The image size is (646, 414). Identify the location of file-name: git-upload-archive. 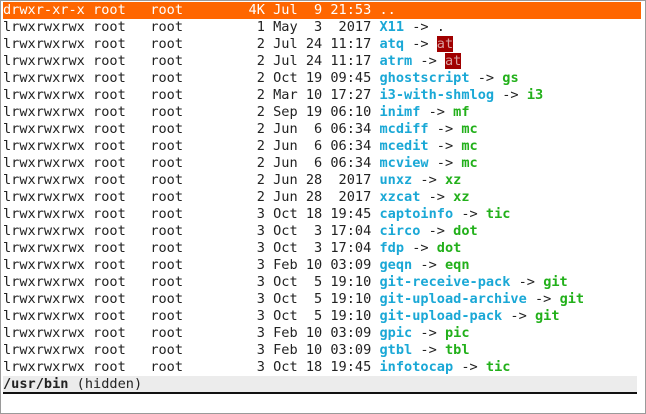
(453, 299).